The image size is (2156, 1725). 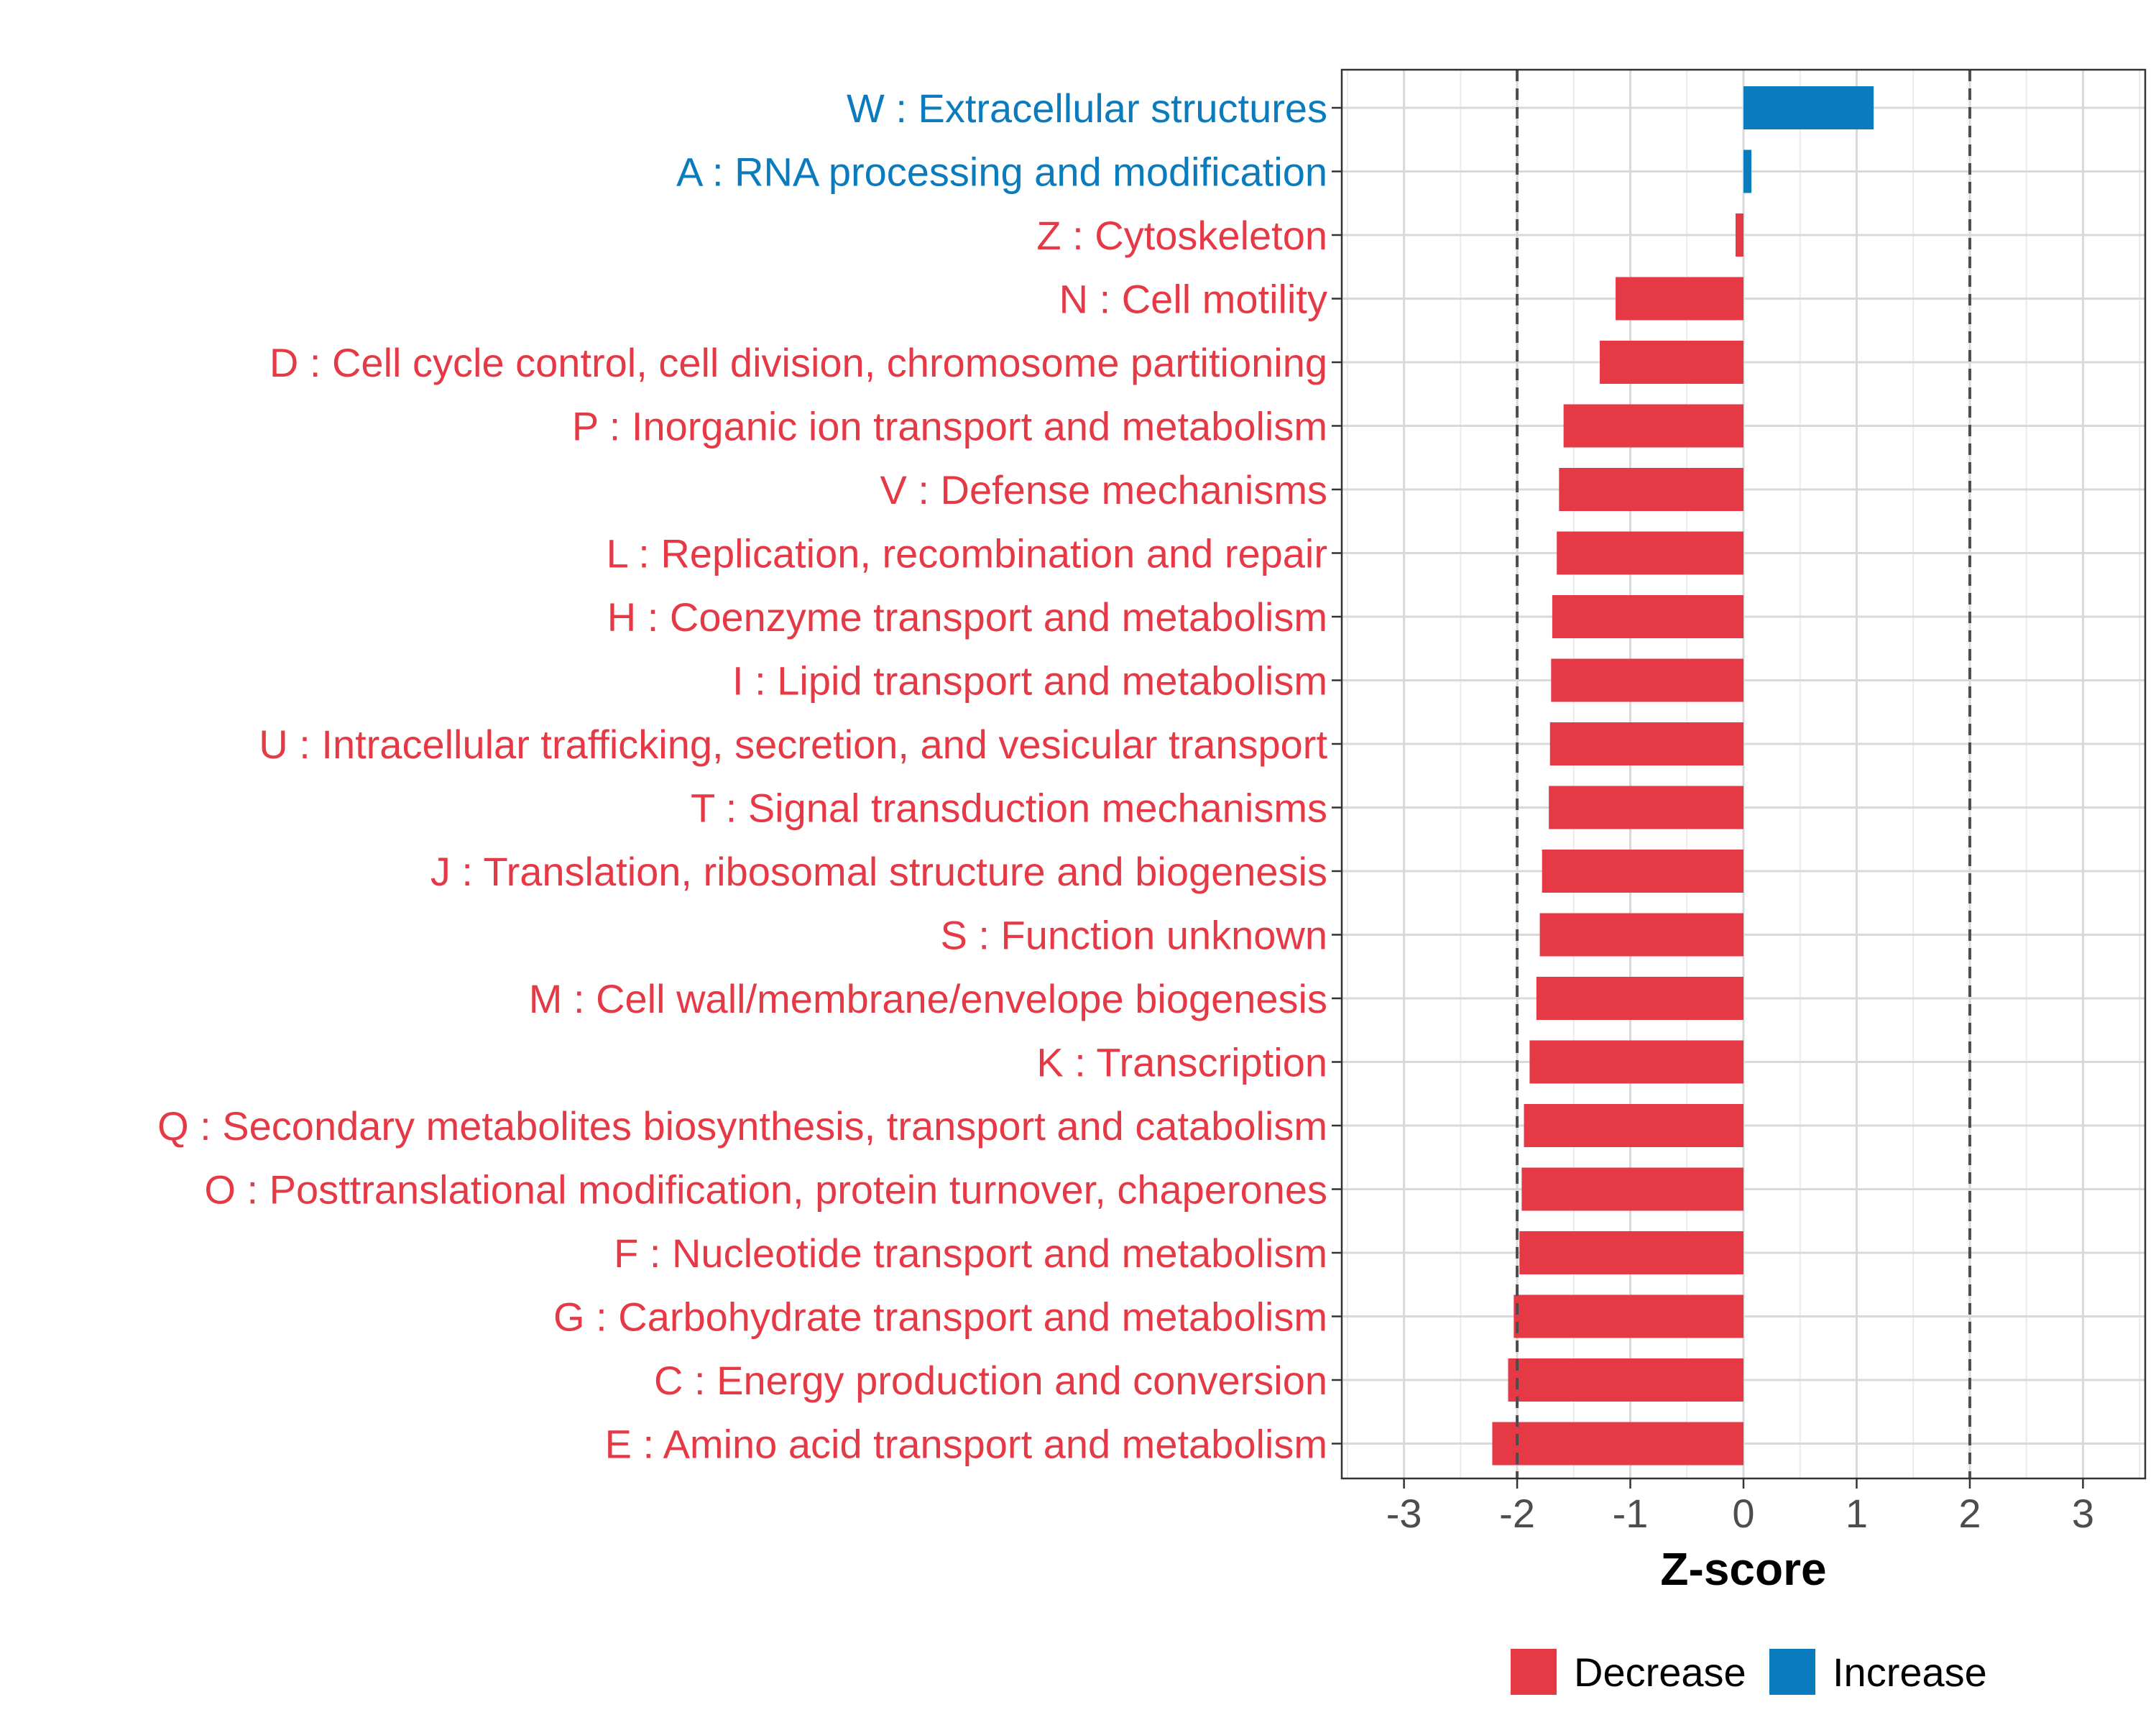 What do you see at coordinates (1651, 489) in the screenshot?
I see `bar-v` at bounding box center [1651, 489].